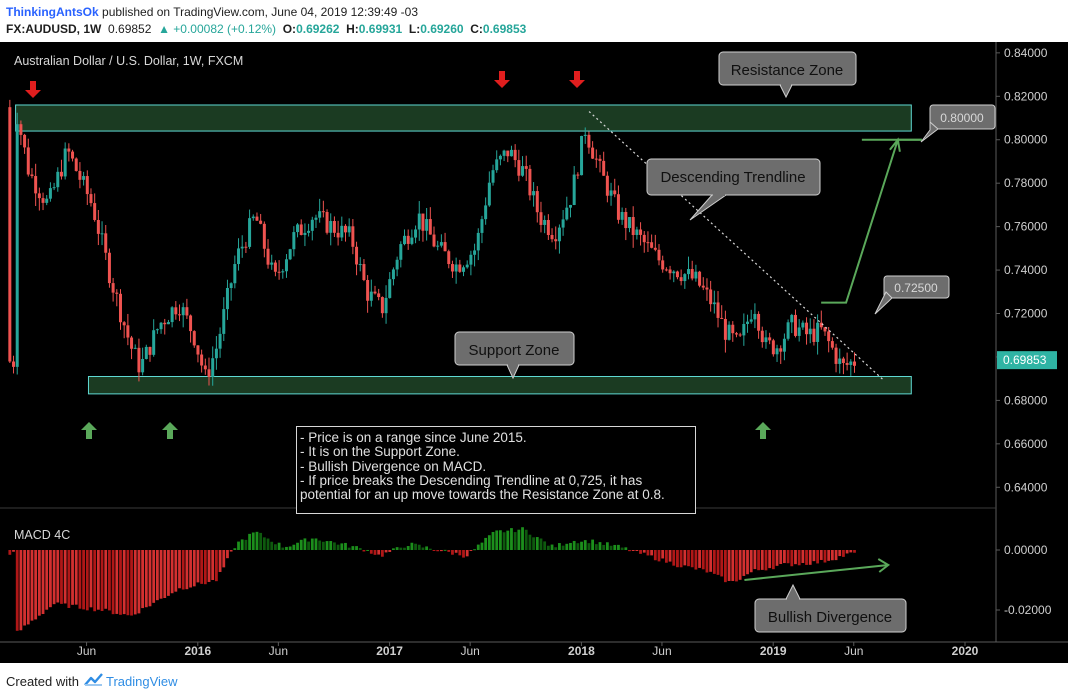 The height and width of the screenshot is (699, 1068). Describe the element at coordinates (142, 681) in the screenshot. I see `tradingview-brand: TradingView` at that location.